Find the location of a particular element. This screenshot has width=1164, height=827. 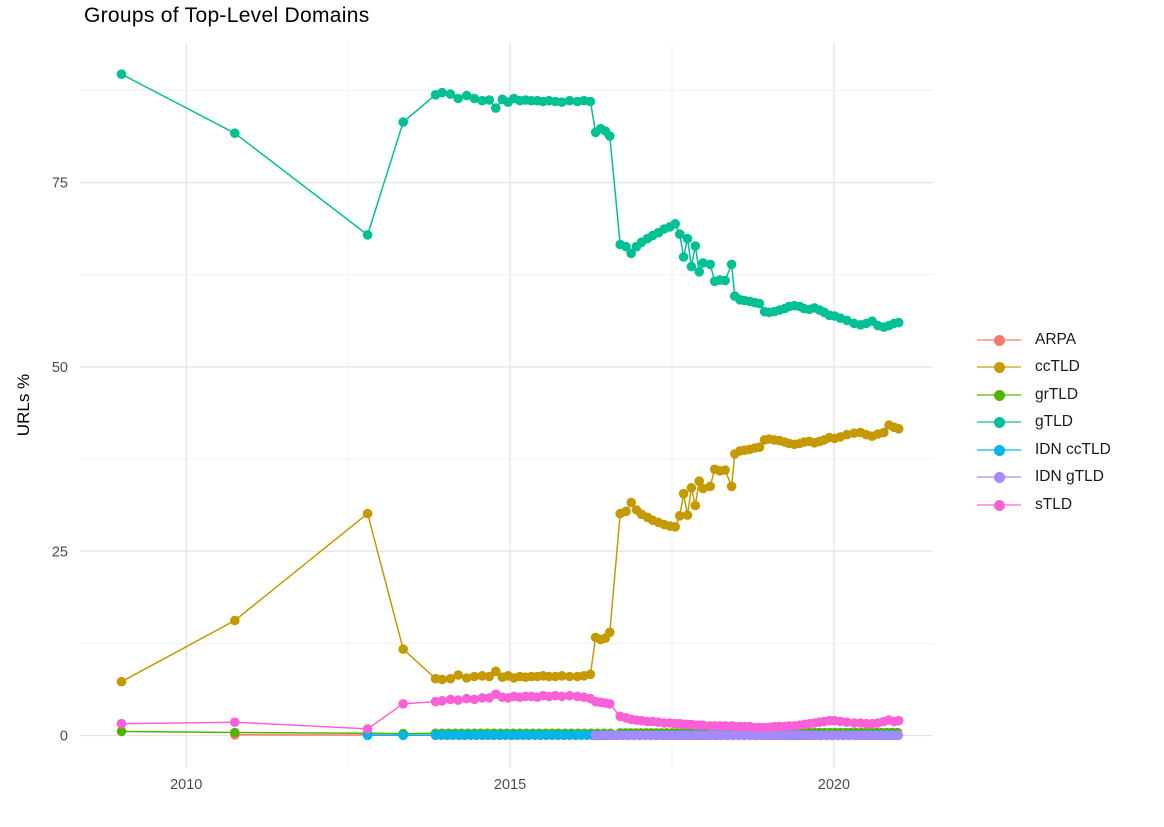

legend: ARPA ccTLD grTLD gTLD IDN ccTLD IDN gTLD sTLD is located at coordinates (1044, 422).